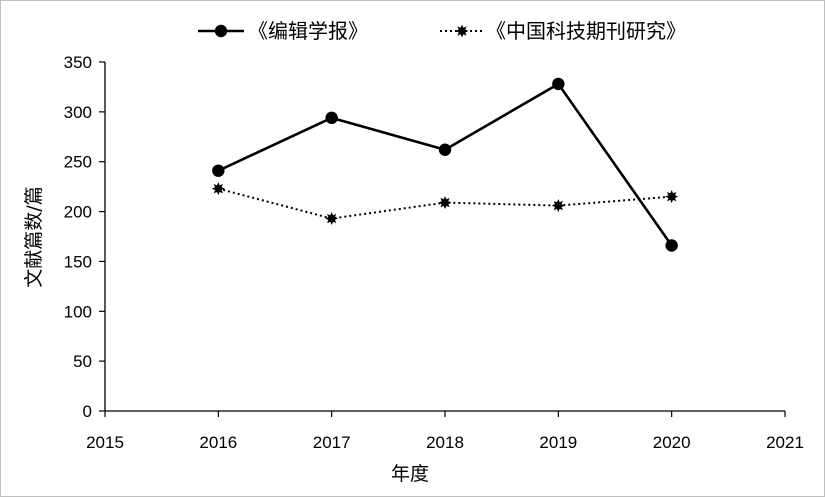  I want to click on x-axis-ticks: 2015 2016 2017 2018 2019 2020 2021, so click(445, 431).